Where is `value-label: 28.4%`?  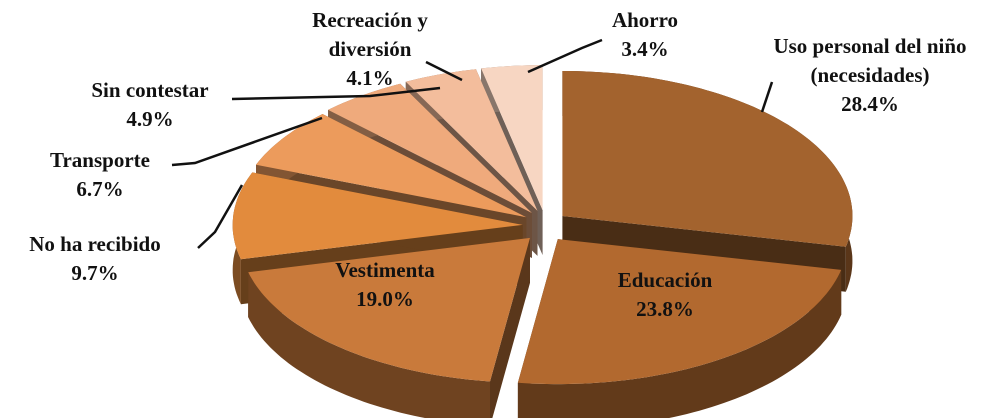
value-label: 28.4% is located at coordinates (870, 104).